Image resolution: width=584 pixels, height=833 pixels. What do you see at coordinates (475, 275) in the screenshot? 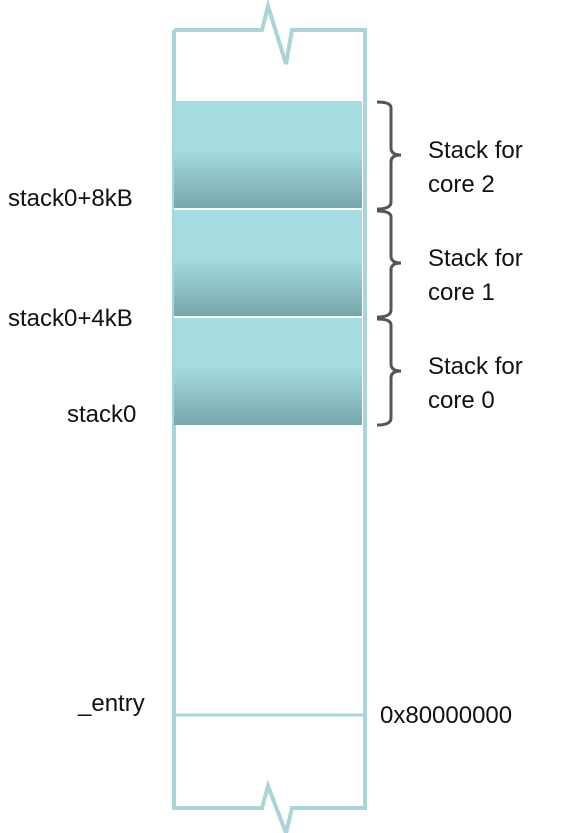
I see `stack-label-core-1: Stack for core 1` at bounding box center [475, 275].